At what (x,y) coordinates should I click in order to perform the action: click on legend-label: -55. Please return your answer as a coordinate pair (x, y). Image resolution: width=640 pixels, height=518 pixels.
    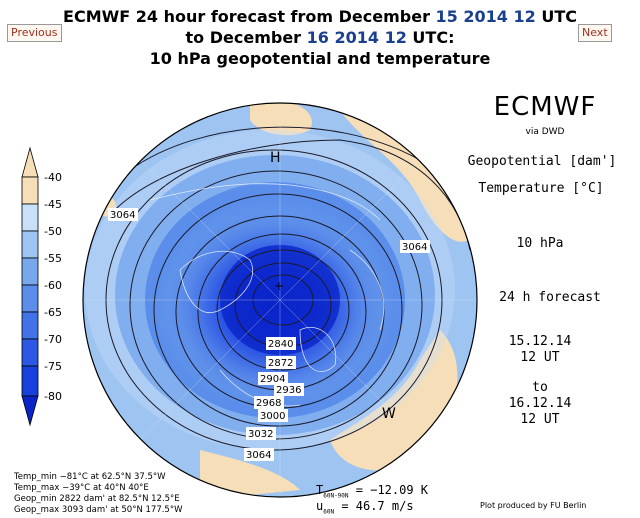
    Looking at the image, I should click on (53, 258).